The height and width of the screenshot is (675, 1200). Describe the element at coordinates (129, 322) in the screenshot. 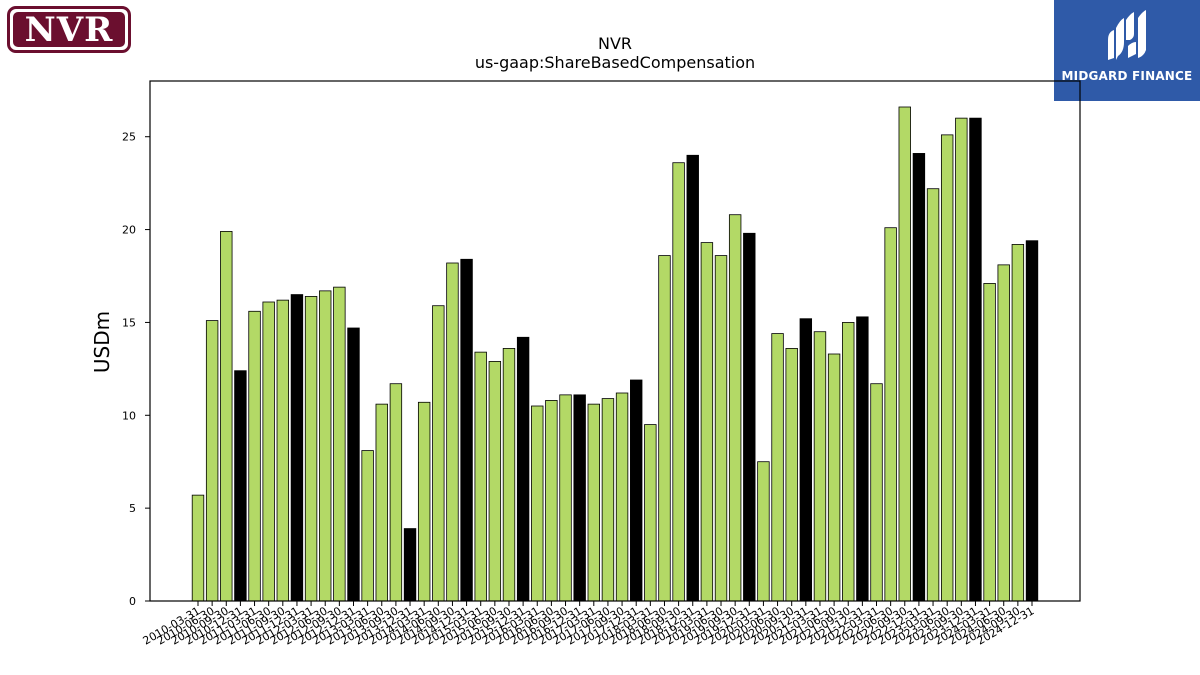

I see `y-tick-label: 15` at that location.